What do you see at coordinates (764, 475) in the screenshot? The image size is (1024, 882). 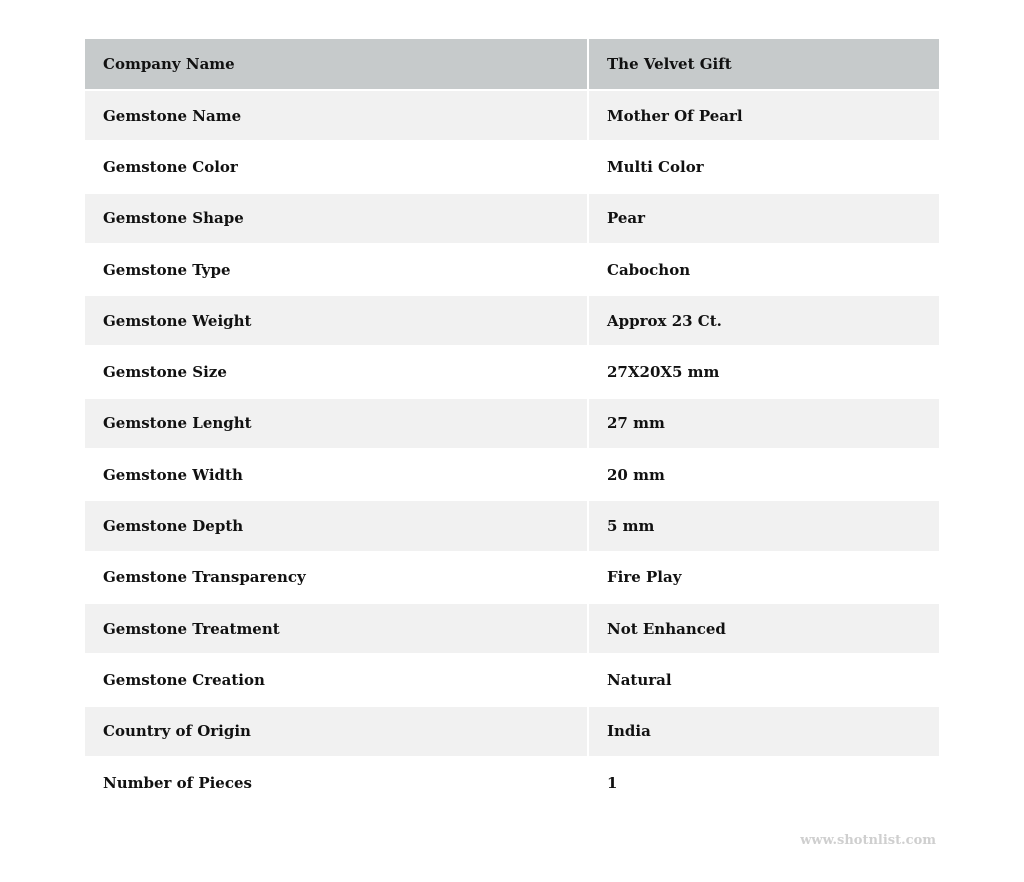 I see `row-value: 20 mm` at bounding box center [764, 475].